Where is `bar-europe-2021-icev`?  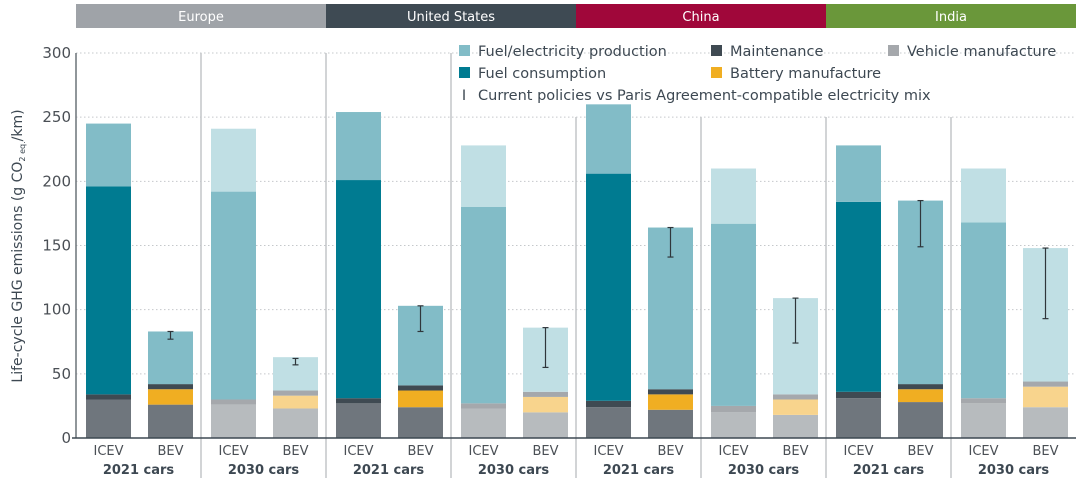
bar-europe-2021-icev is located at coordinates (108, 280).